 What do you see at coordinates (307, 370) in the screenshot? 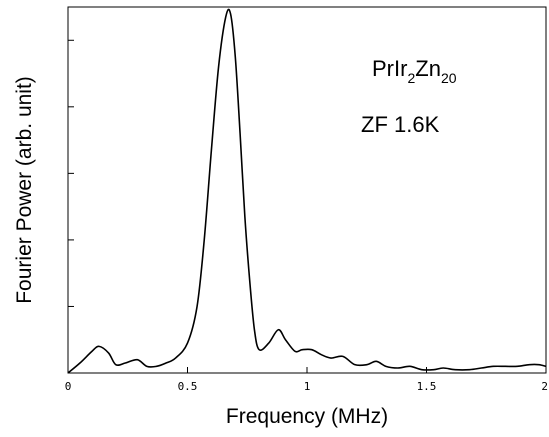
I see `x-axis-ticks` at bounding box center [307, 370].